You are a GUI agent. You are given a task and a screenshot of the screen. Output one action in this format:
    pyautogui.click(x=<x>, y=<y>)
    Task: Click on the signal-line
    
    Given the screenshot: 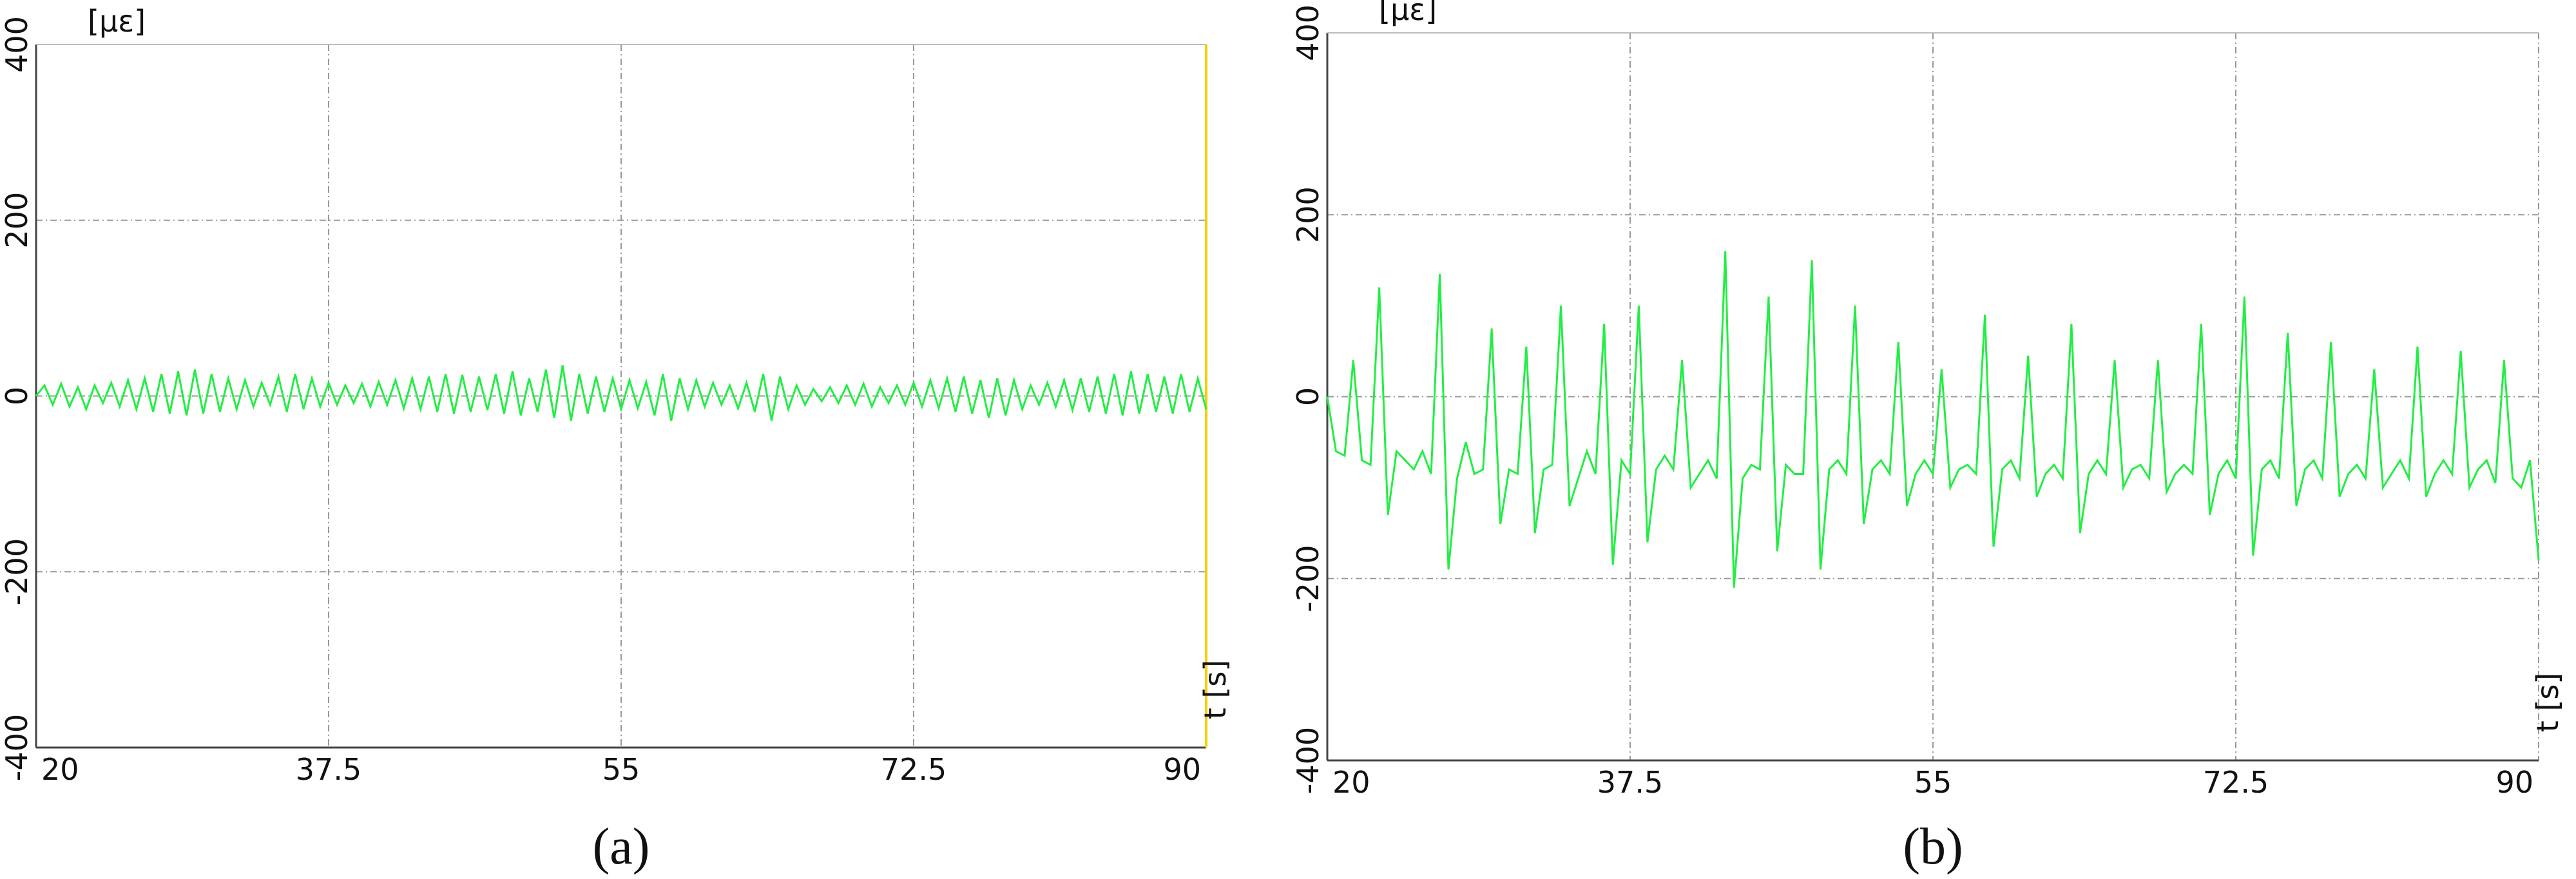 What is the action you would take?
    pyautogui.click(x=621, y=393)
    